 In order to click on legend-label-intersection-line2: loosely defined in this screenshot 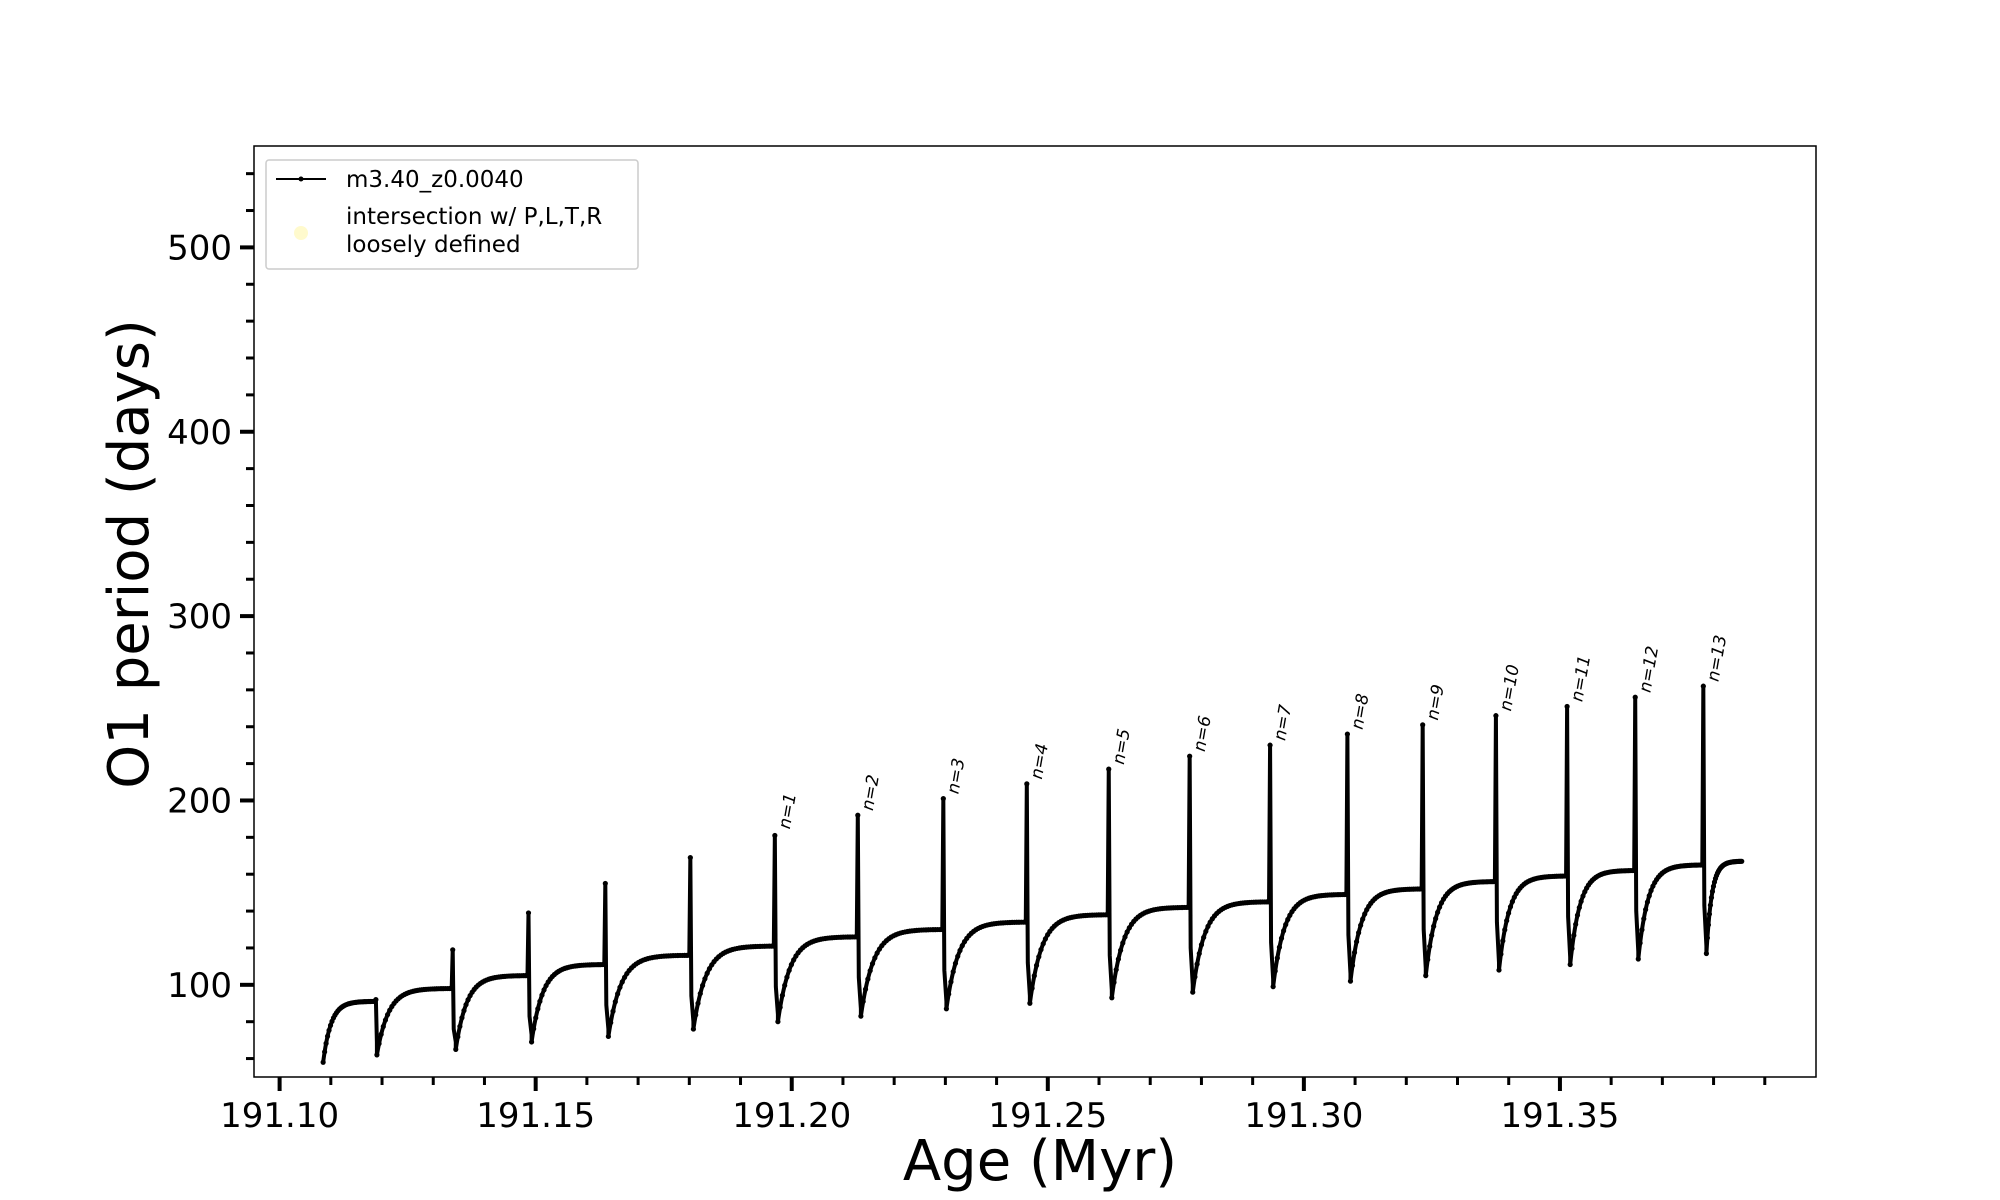, I will do `click(433, 245)`.